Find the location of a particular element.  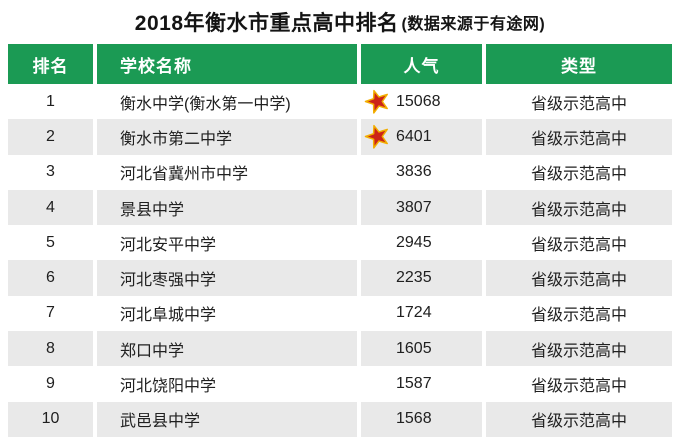

table-header-row: 排名 学校名称 人气 类型 is located at coordinates (340, 64).